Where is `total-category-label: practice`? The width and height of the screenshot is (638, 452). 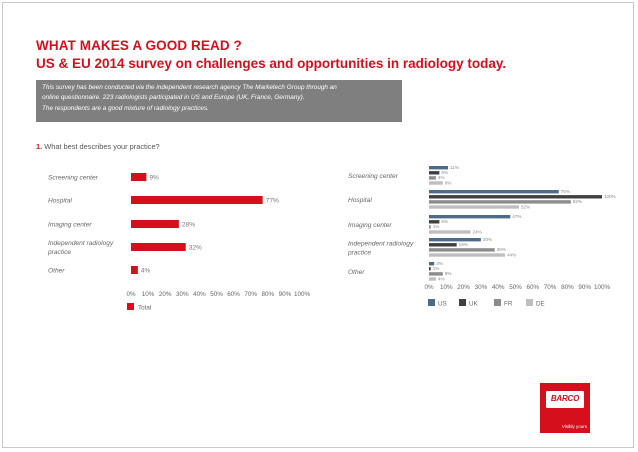 total-category-label: practice is located at coordinates (59, 252).